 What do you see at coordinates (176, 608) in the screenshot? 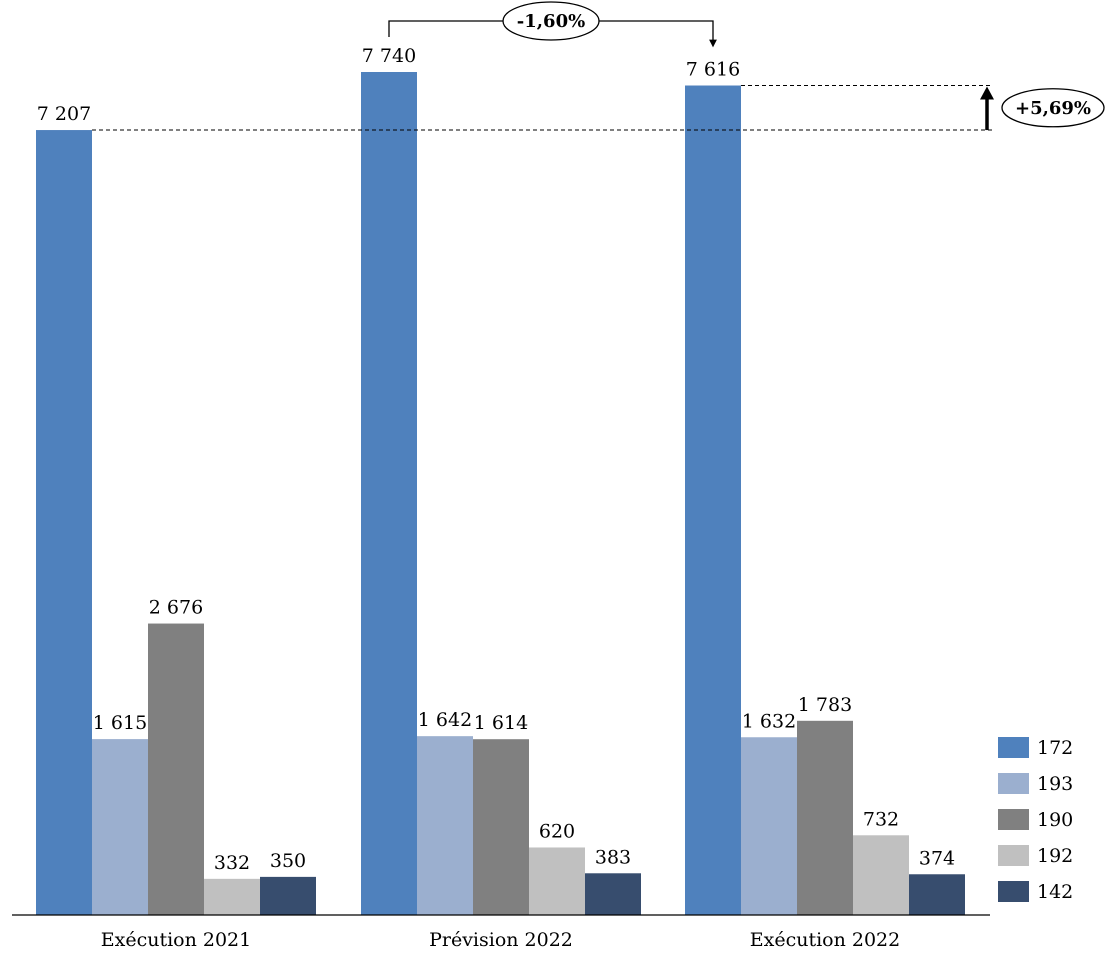
I see `value-label-190-1: 2 676` at bounding box center [176, 608].